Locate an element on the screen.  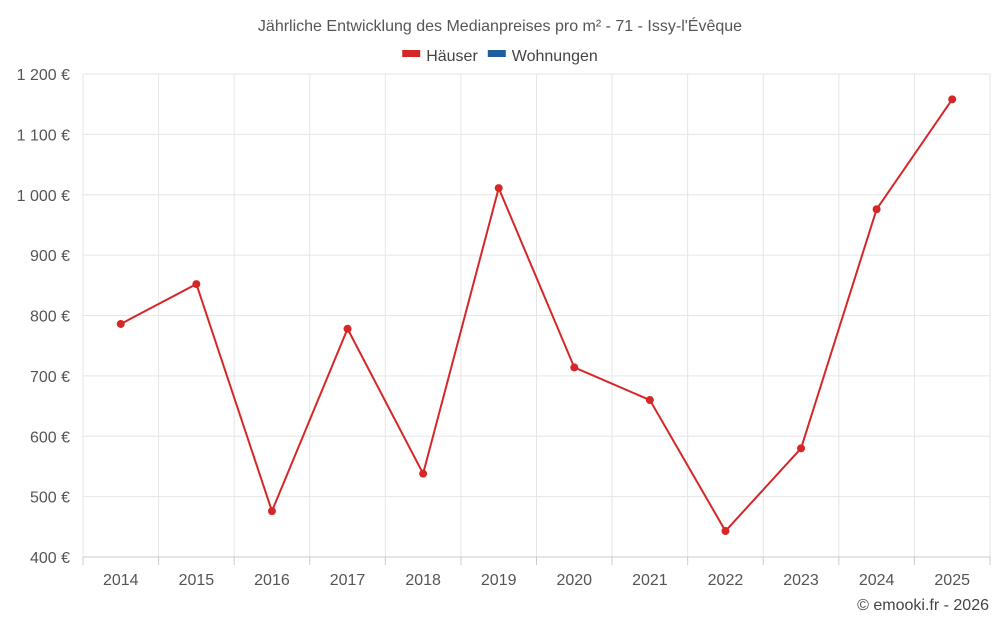
x-tick-label: 2018 is located at coordinates (423, 580).